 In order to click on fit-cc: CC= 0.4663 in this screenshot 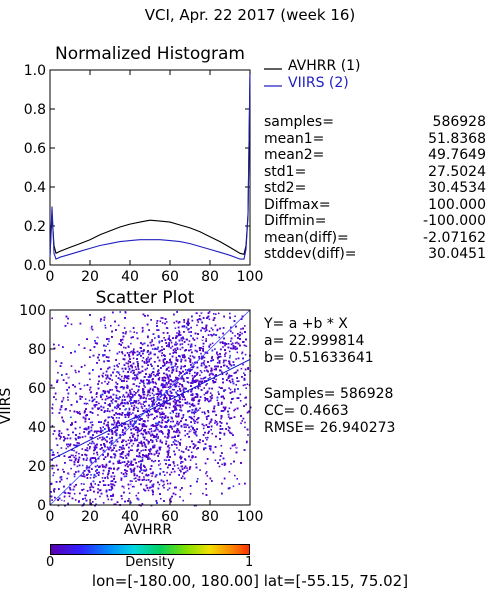, I will do `click(306, 411)`.